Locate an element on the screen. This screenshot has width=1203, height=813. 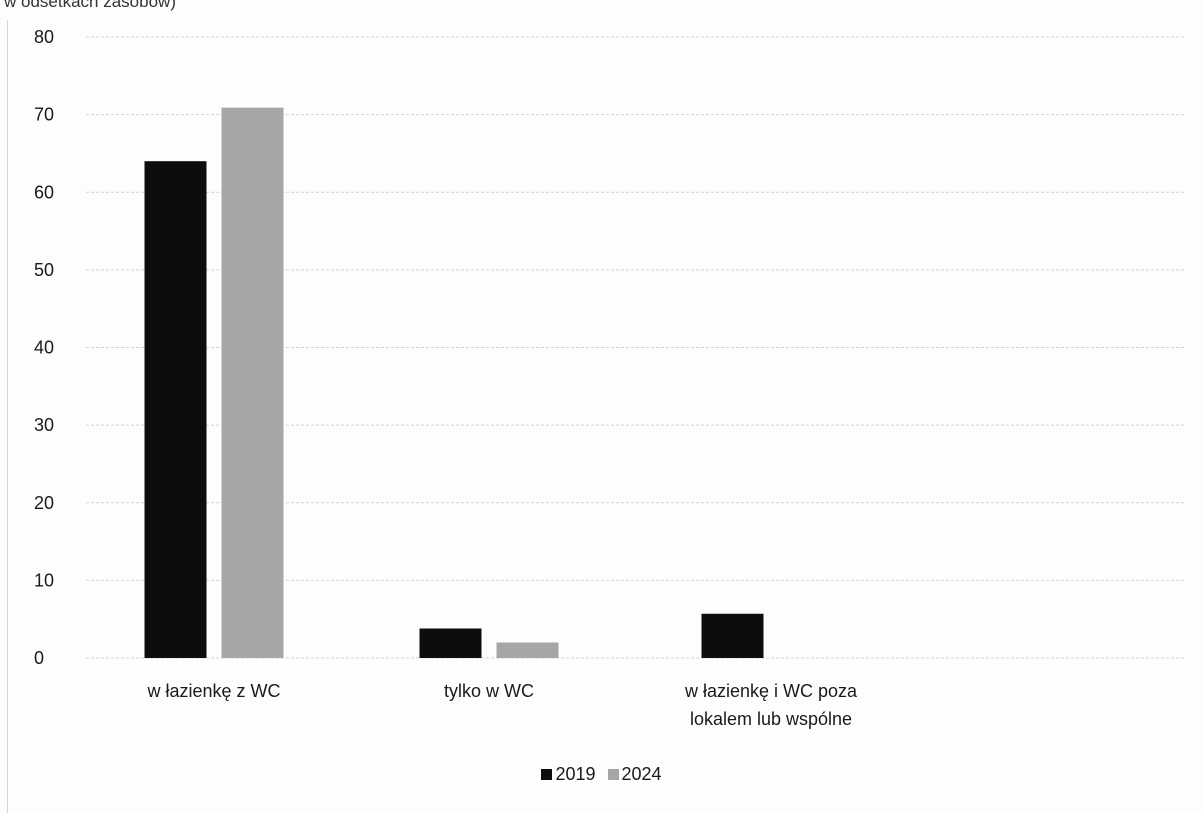
legend-item-2019: 2019 is located at coordinates (568, 774).